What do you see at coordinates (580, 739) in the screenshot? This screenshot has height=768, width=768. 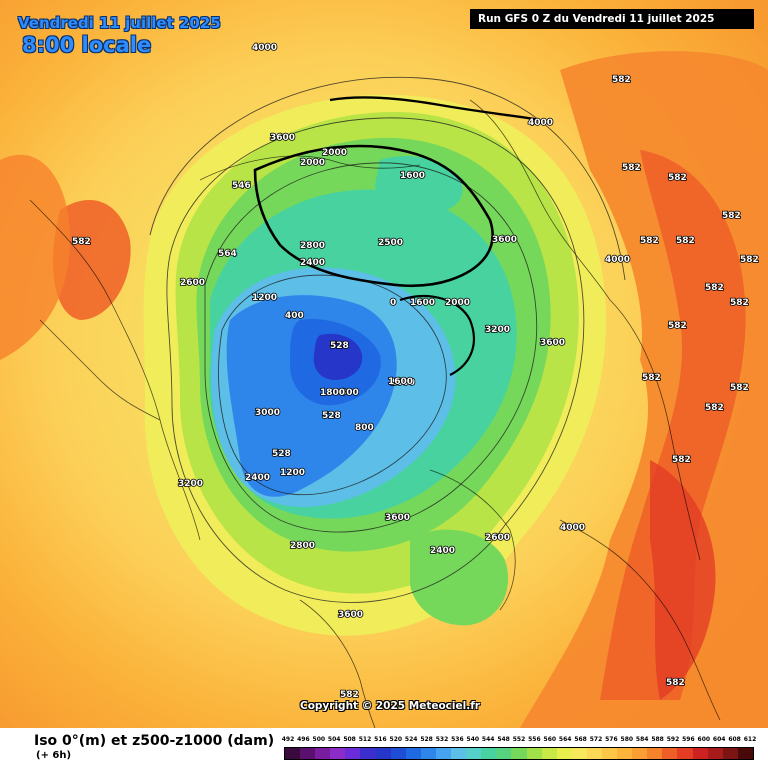 I see `scale-tick-label: 568` at bounding box center [580, 739].